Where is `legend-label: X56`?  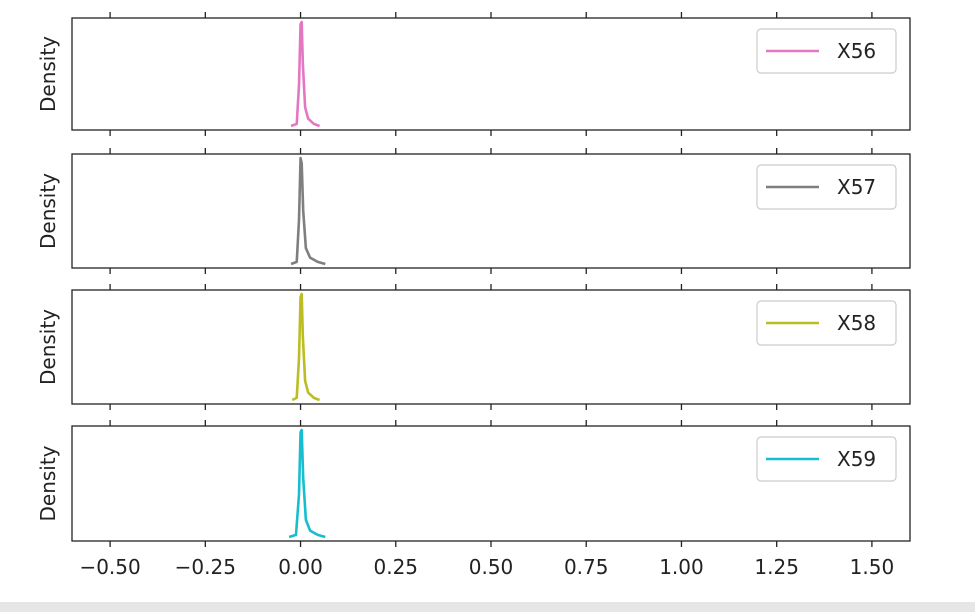
legend-label: X56 is located at coordinates (856, 51).